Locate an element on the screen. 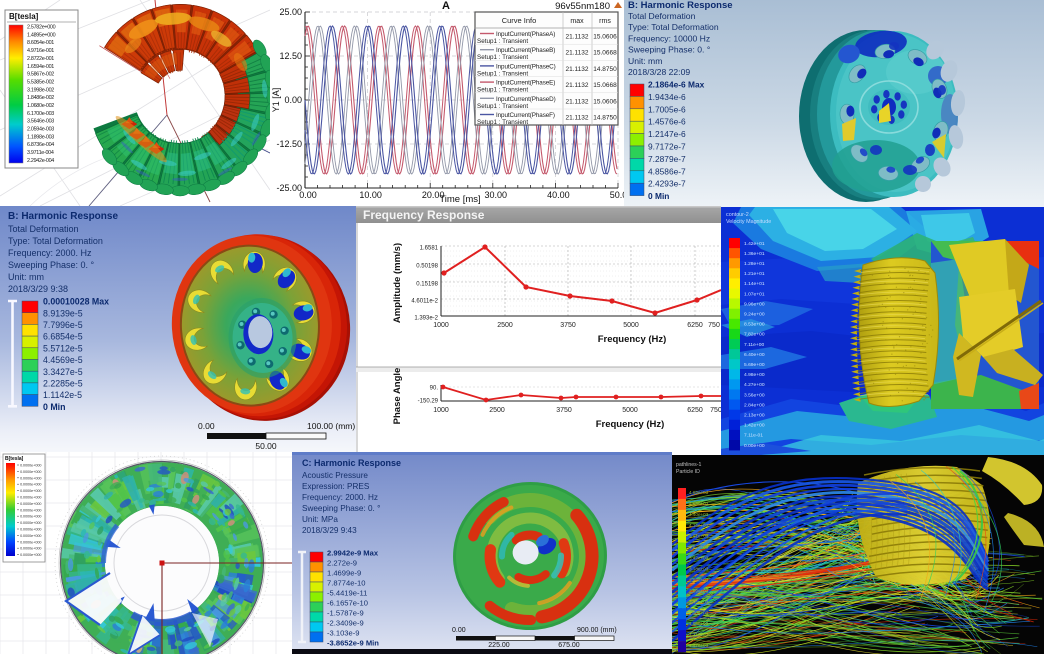 This screenshot has height=654, width=1044. svg-text: 25.00 is located at coordinates (290, 12).